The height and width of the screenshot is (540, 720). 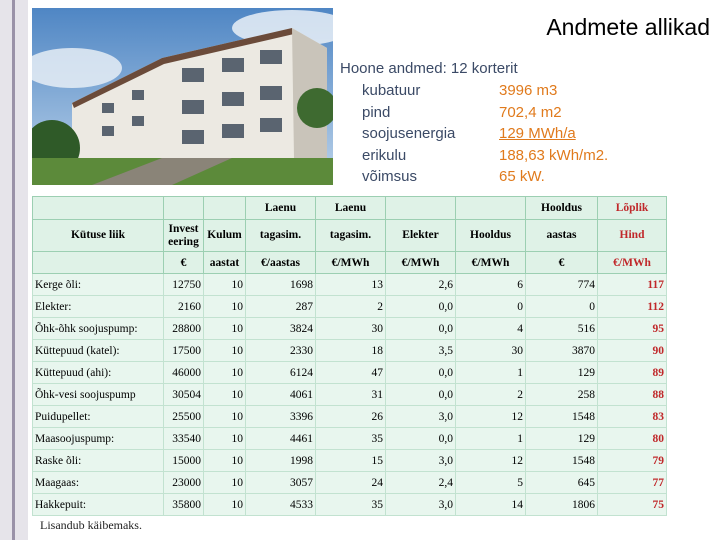 I want to click on cell: 4, so click(x=490, y=328).